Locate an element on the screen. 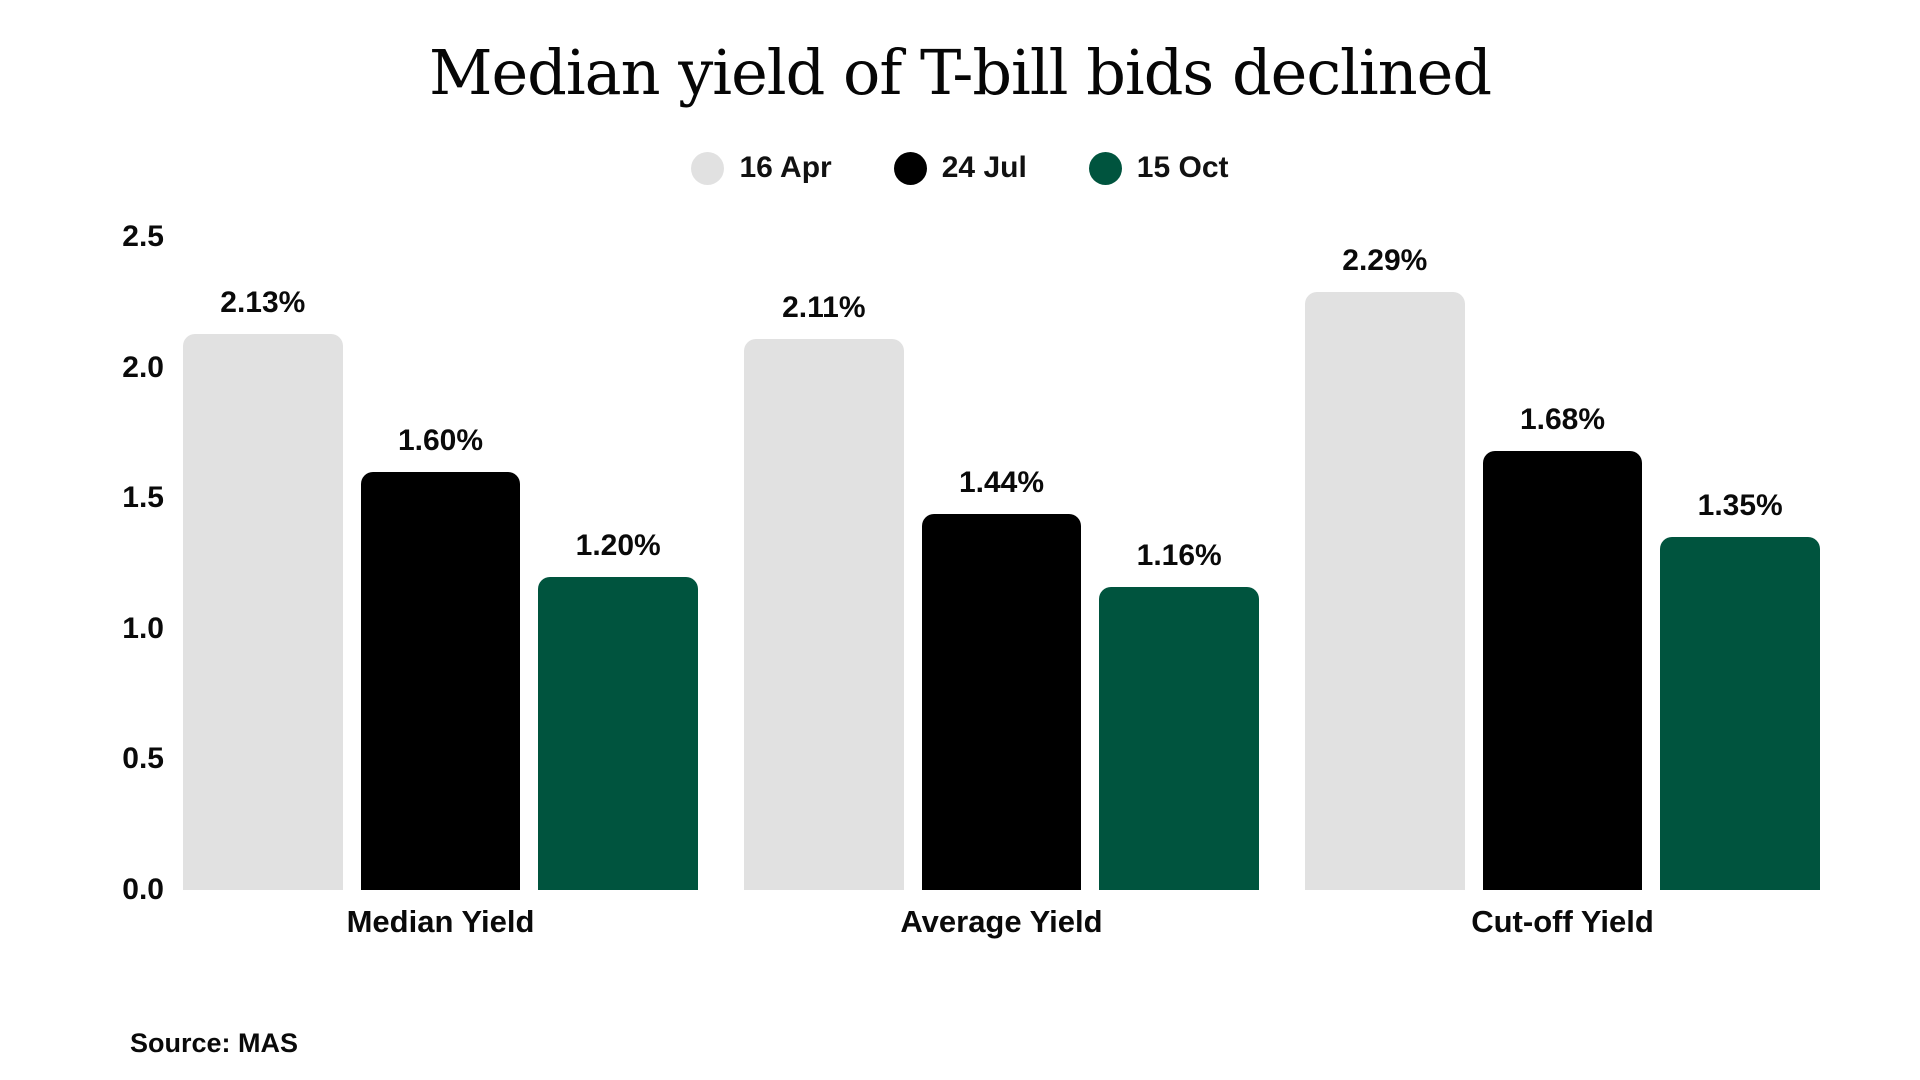  bar-24-jul: 1.44% is located at coordinates (1001, 678).